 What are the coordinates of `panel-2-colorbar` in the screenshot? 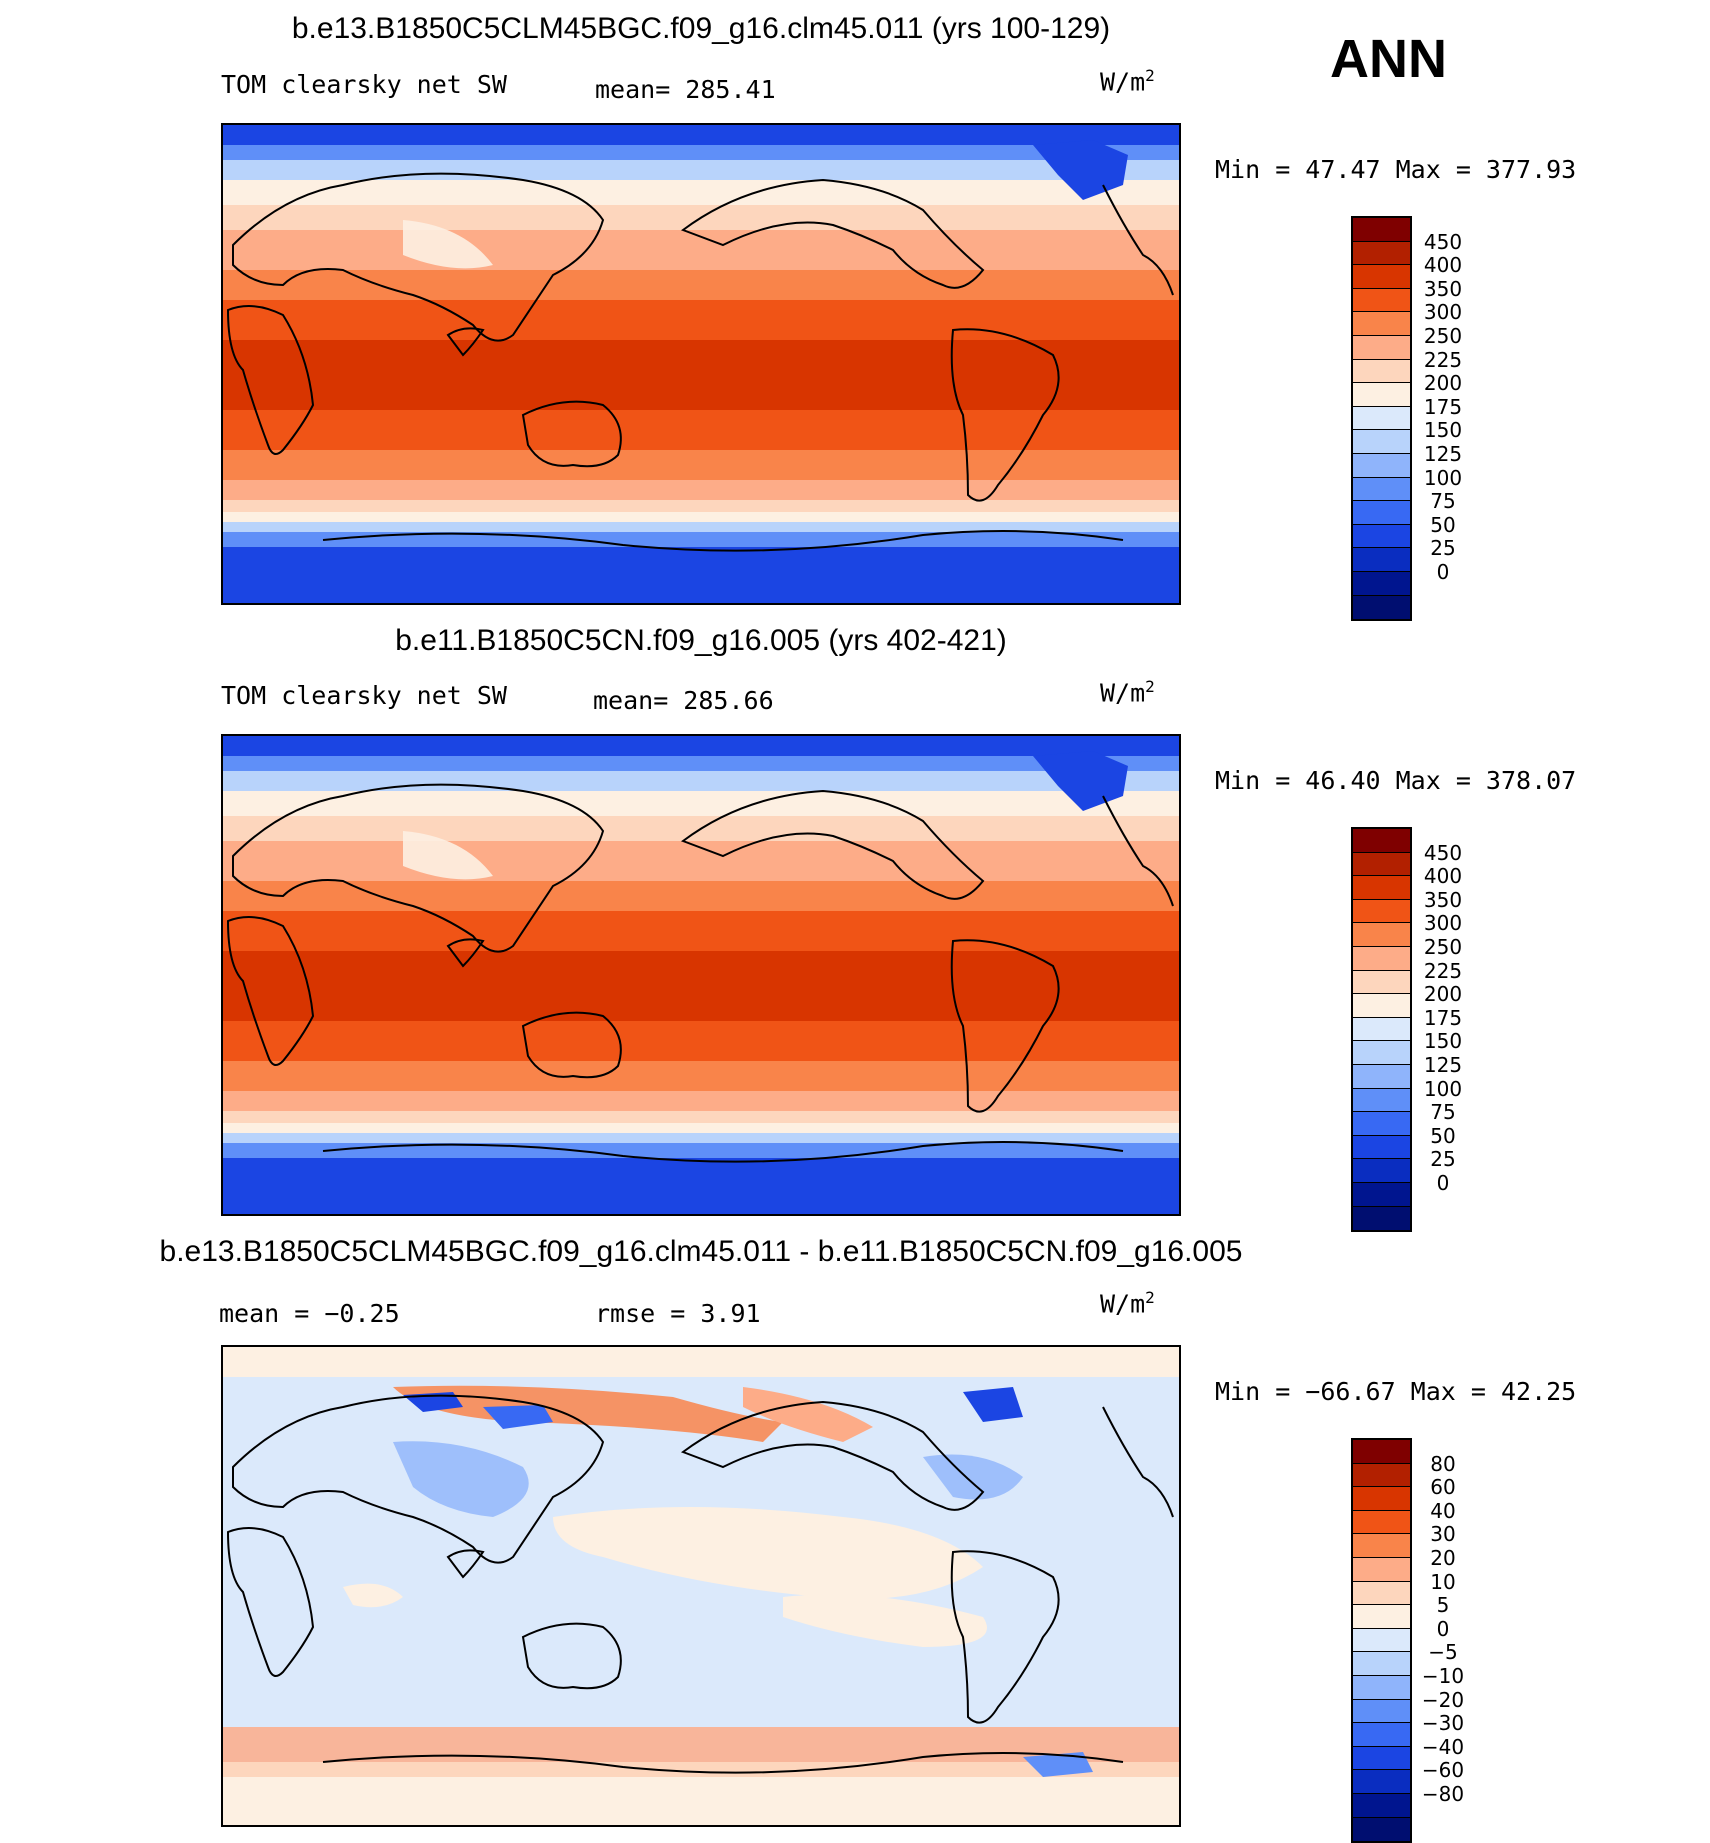 It's located at (1381, 1030).